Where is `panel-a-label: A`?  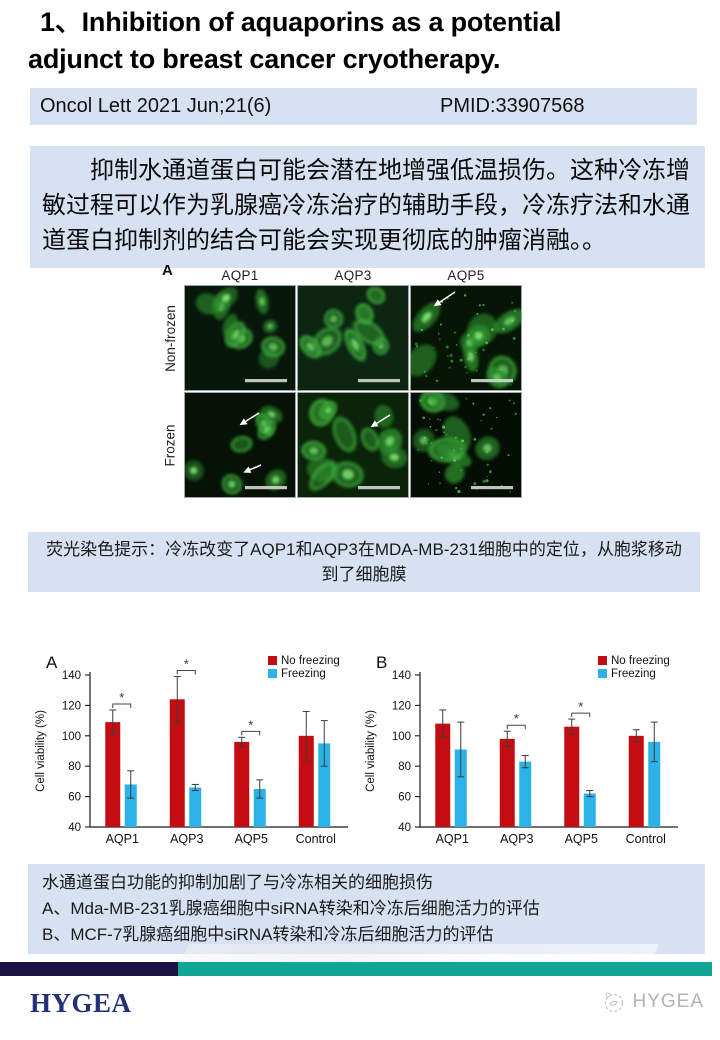
panel-a-label: A is located at coordinates (167, 270).